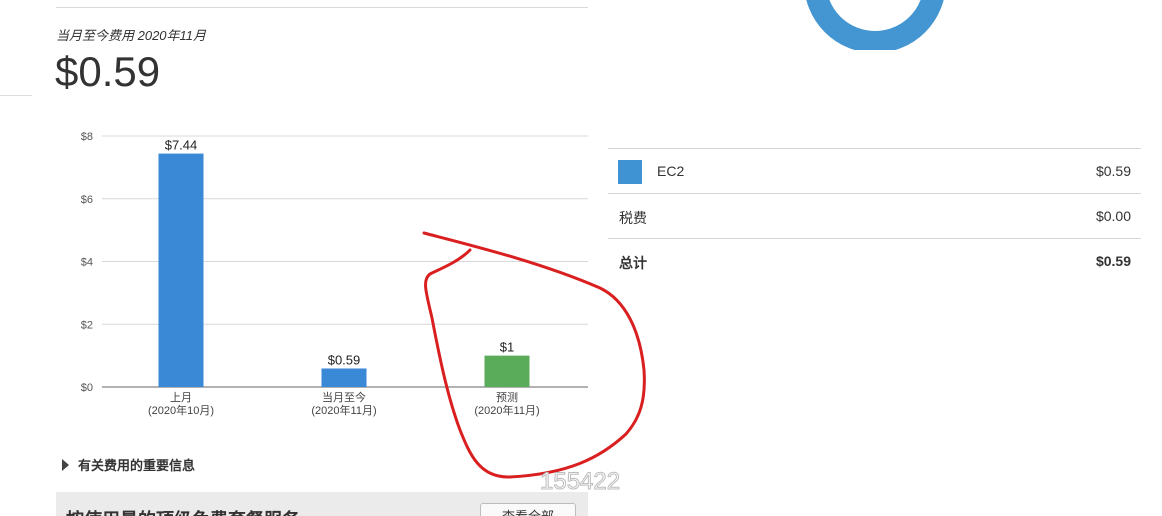  What do you see at coordinates (344, 397) in the screenshot?
I see `x-tick-label: 当月至今` at bounding box center [344, 397].